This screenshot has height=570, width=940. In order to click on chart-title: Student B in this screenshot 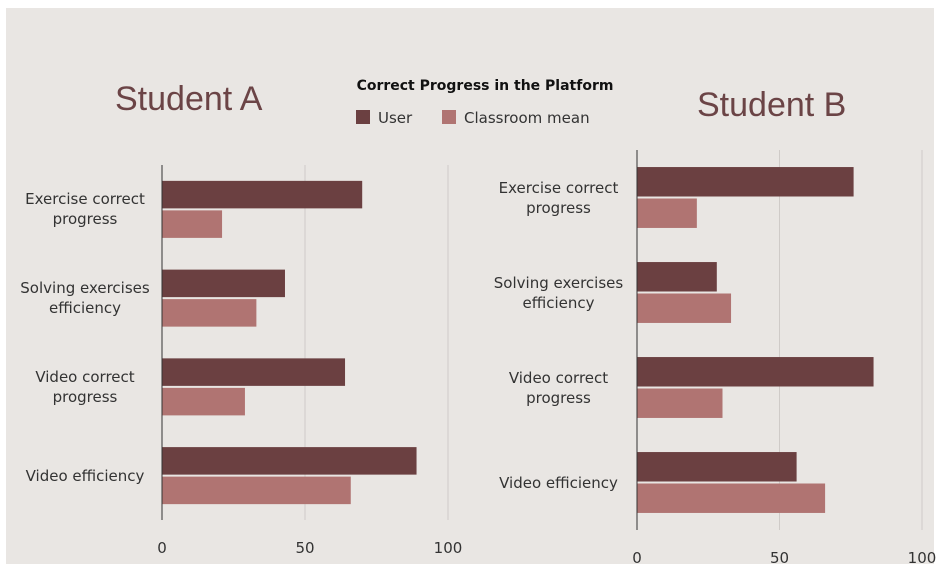, I will do `click(772, 105)`.